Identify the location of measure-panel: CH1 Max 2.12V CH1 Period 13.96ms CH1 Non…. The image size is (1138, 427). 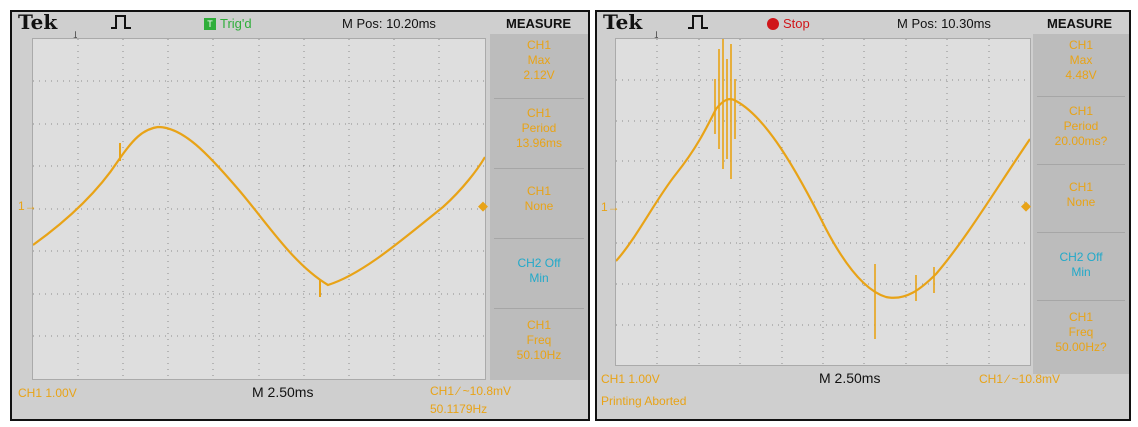
(539, 207).